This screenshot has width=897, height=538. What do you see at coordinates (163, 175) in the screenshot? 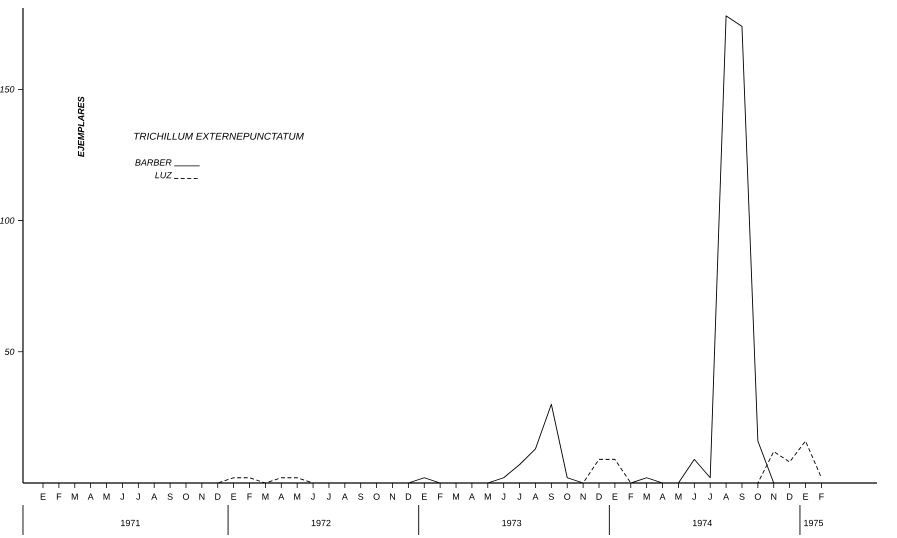
I see `legend-label: LUZ` at bounding box center [163, 175].